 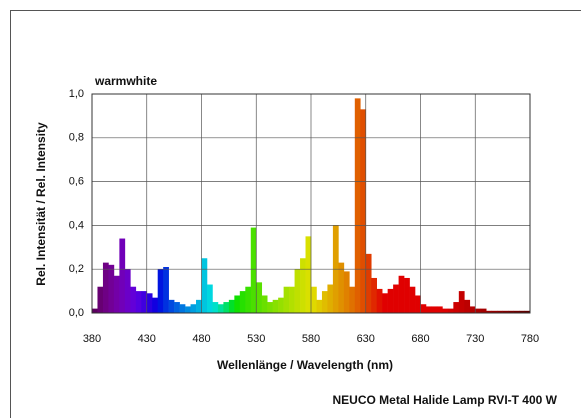 What do you see at coordinates (76, 138) in the screenshot?
I see `y-tick-label: 0,8` at bounding box center [76, 138].